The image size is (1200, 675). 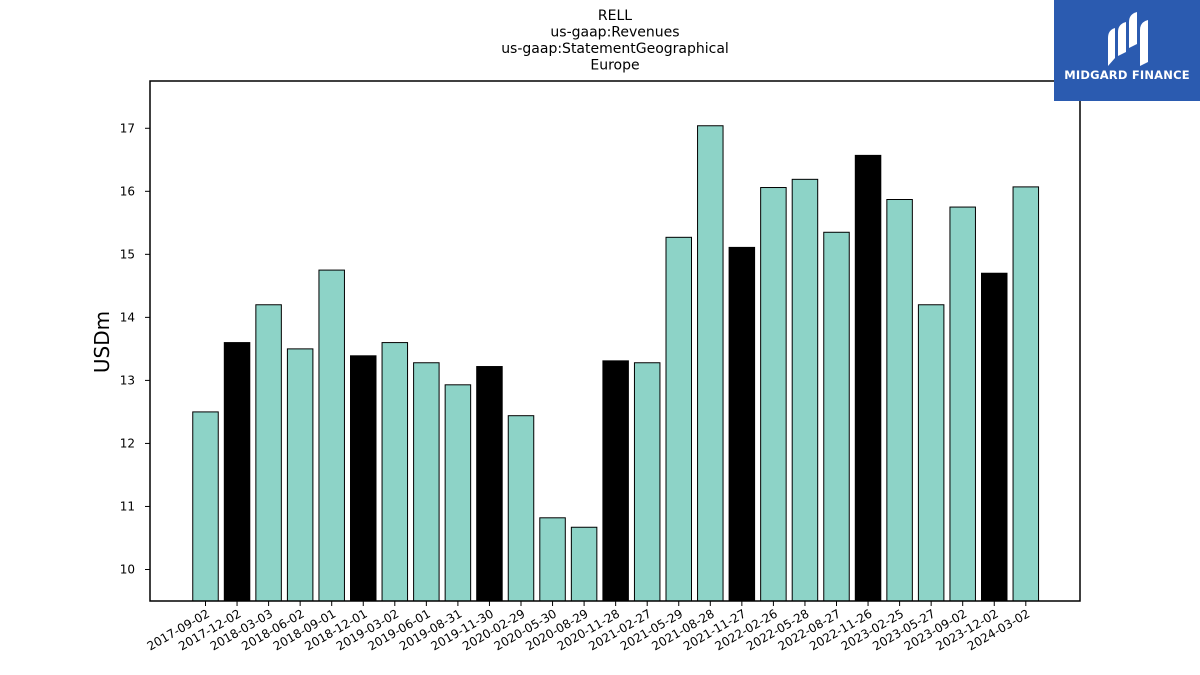 I want to click on y-tick-label: 12, so click(x=127, y=443).